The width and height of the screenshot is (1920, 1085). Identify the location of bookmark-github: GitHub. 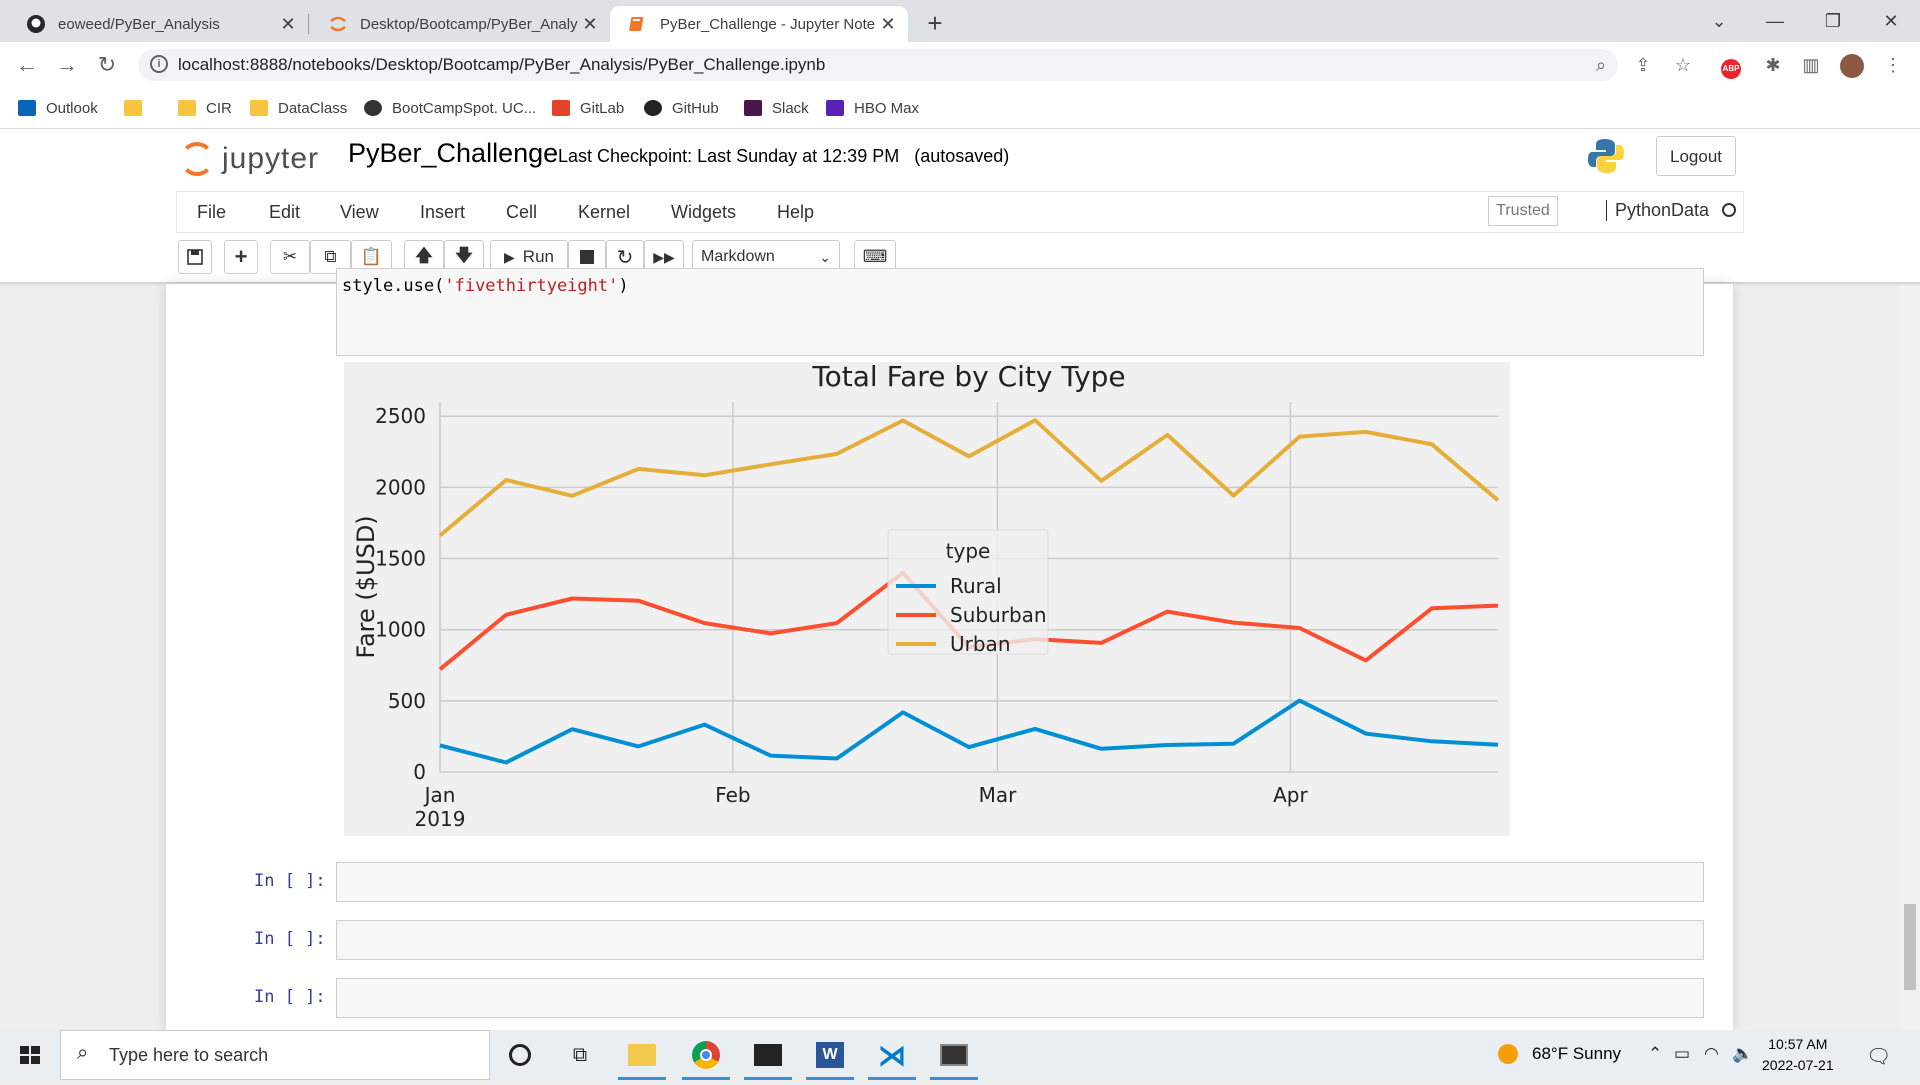
(681, 108).